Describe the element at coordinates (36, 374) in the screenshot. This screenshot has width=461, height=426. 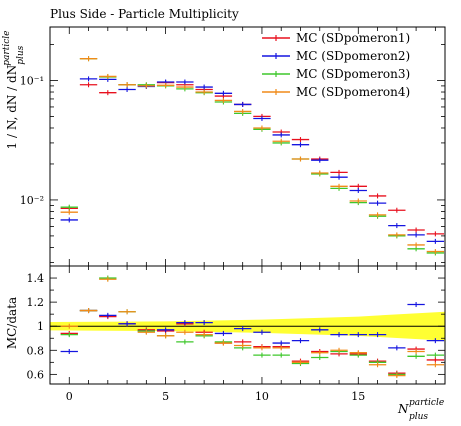
I see `ratio-y-tick-label: 0.6` at that location.